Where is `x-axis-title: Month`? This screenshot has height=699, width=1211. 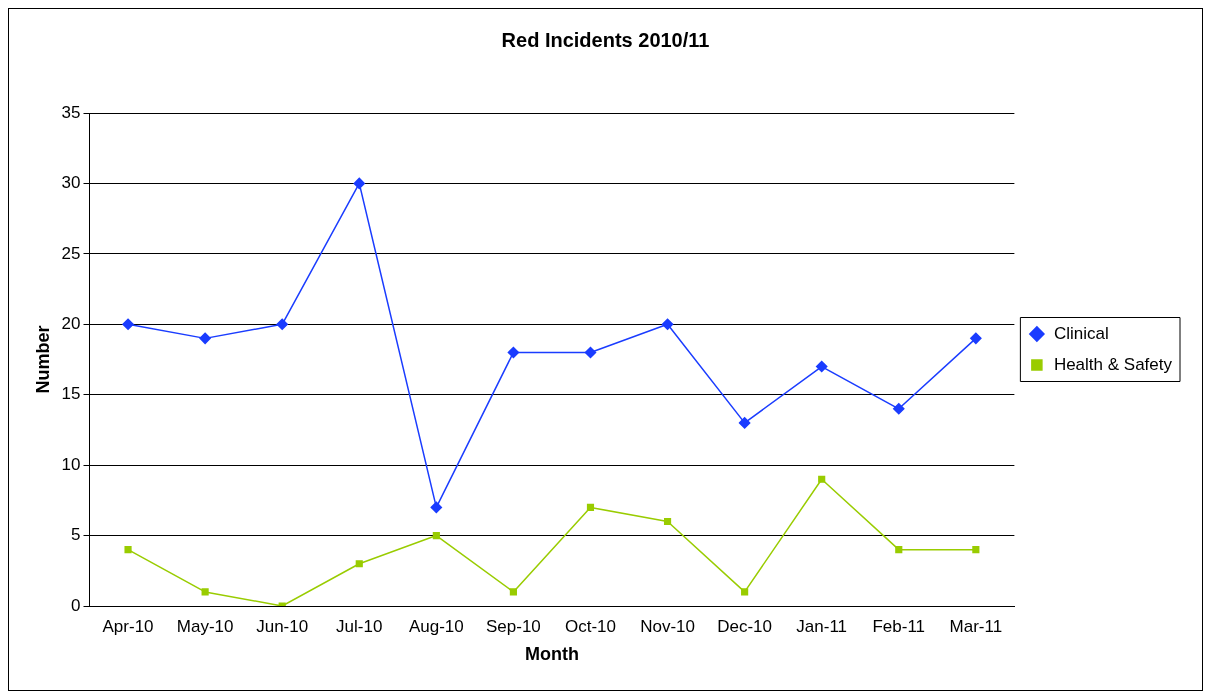 x-axis-title: Month is located at coordinates (551, 654).